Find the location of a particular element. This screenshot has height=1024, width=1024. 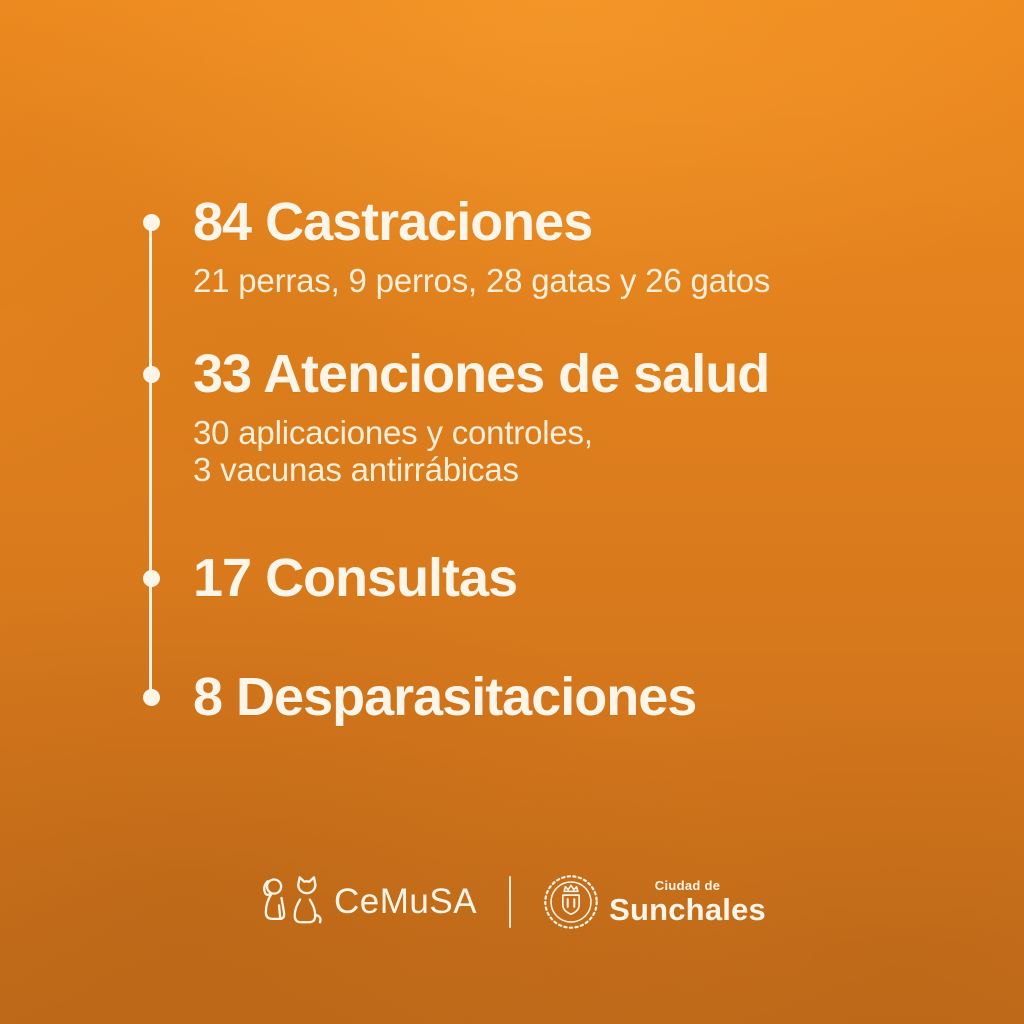

cemusa-brand: CeMuSA is located at coordinates (367, 902).